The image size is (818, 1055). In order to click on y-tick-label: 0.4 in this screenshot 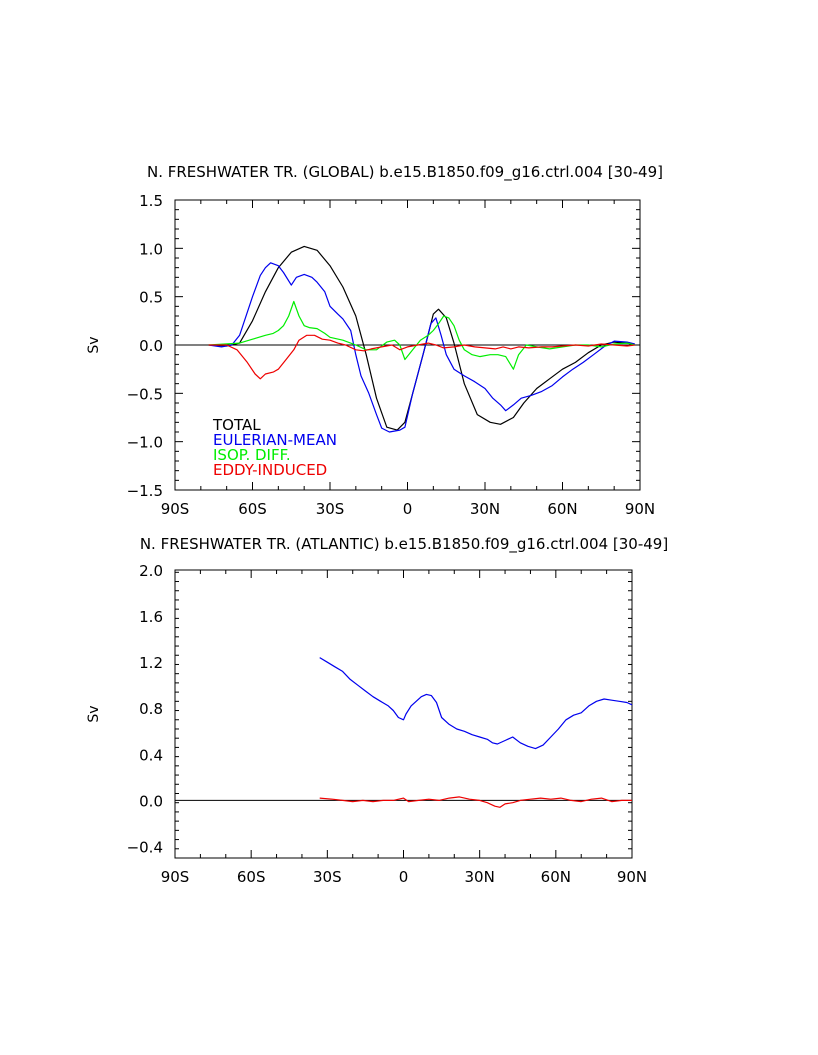, I will do `click(151, 755)`.